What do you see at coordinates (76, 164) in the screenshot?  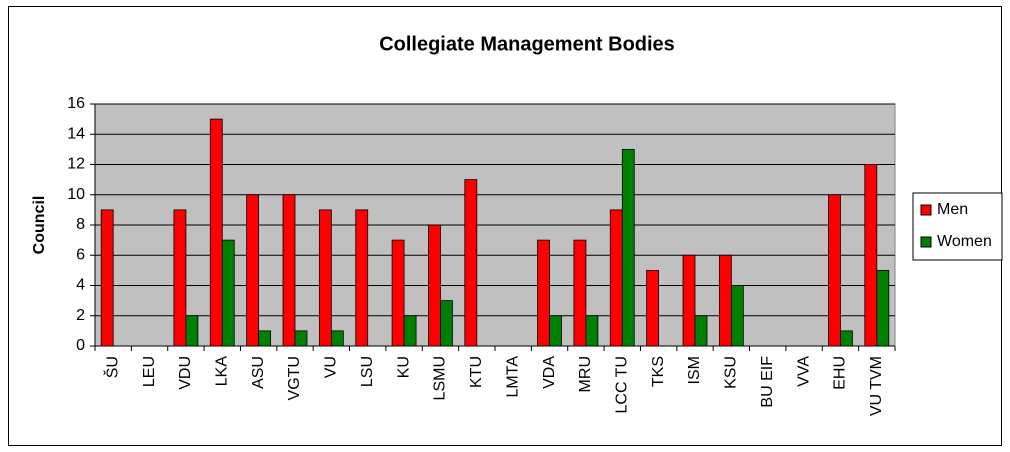 I see `y-tick-label: 12` at bounding box center [76, 164].